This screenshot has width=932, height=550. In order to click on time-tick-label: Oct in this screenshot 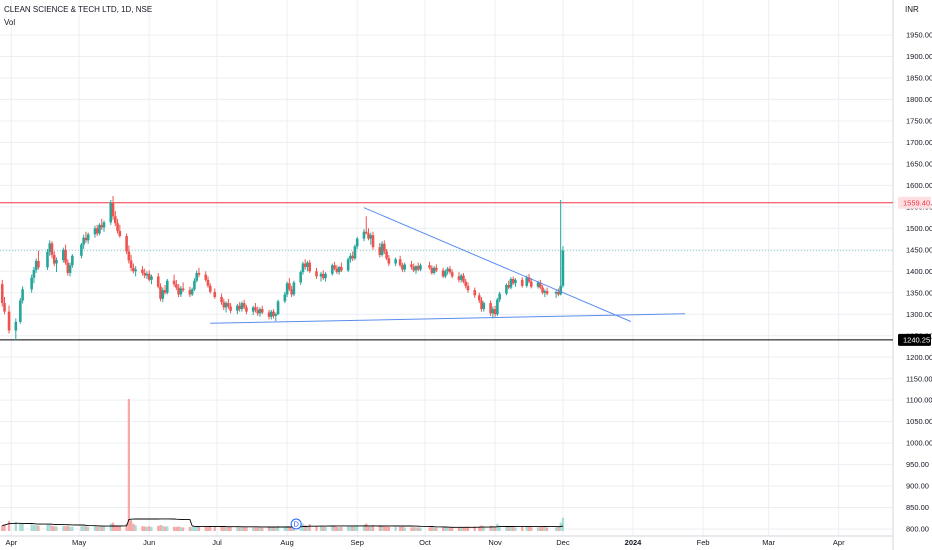, I will do `click(425, 542)`.